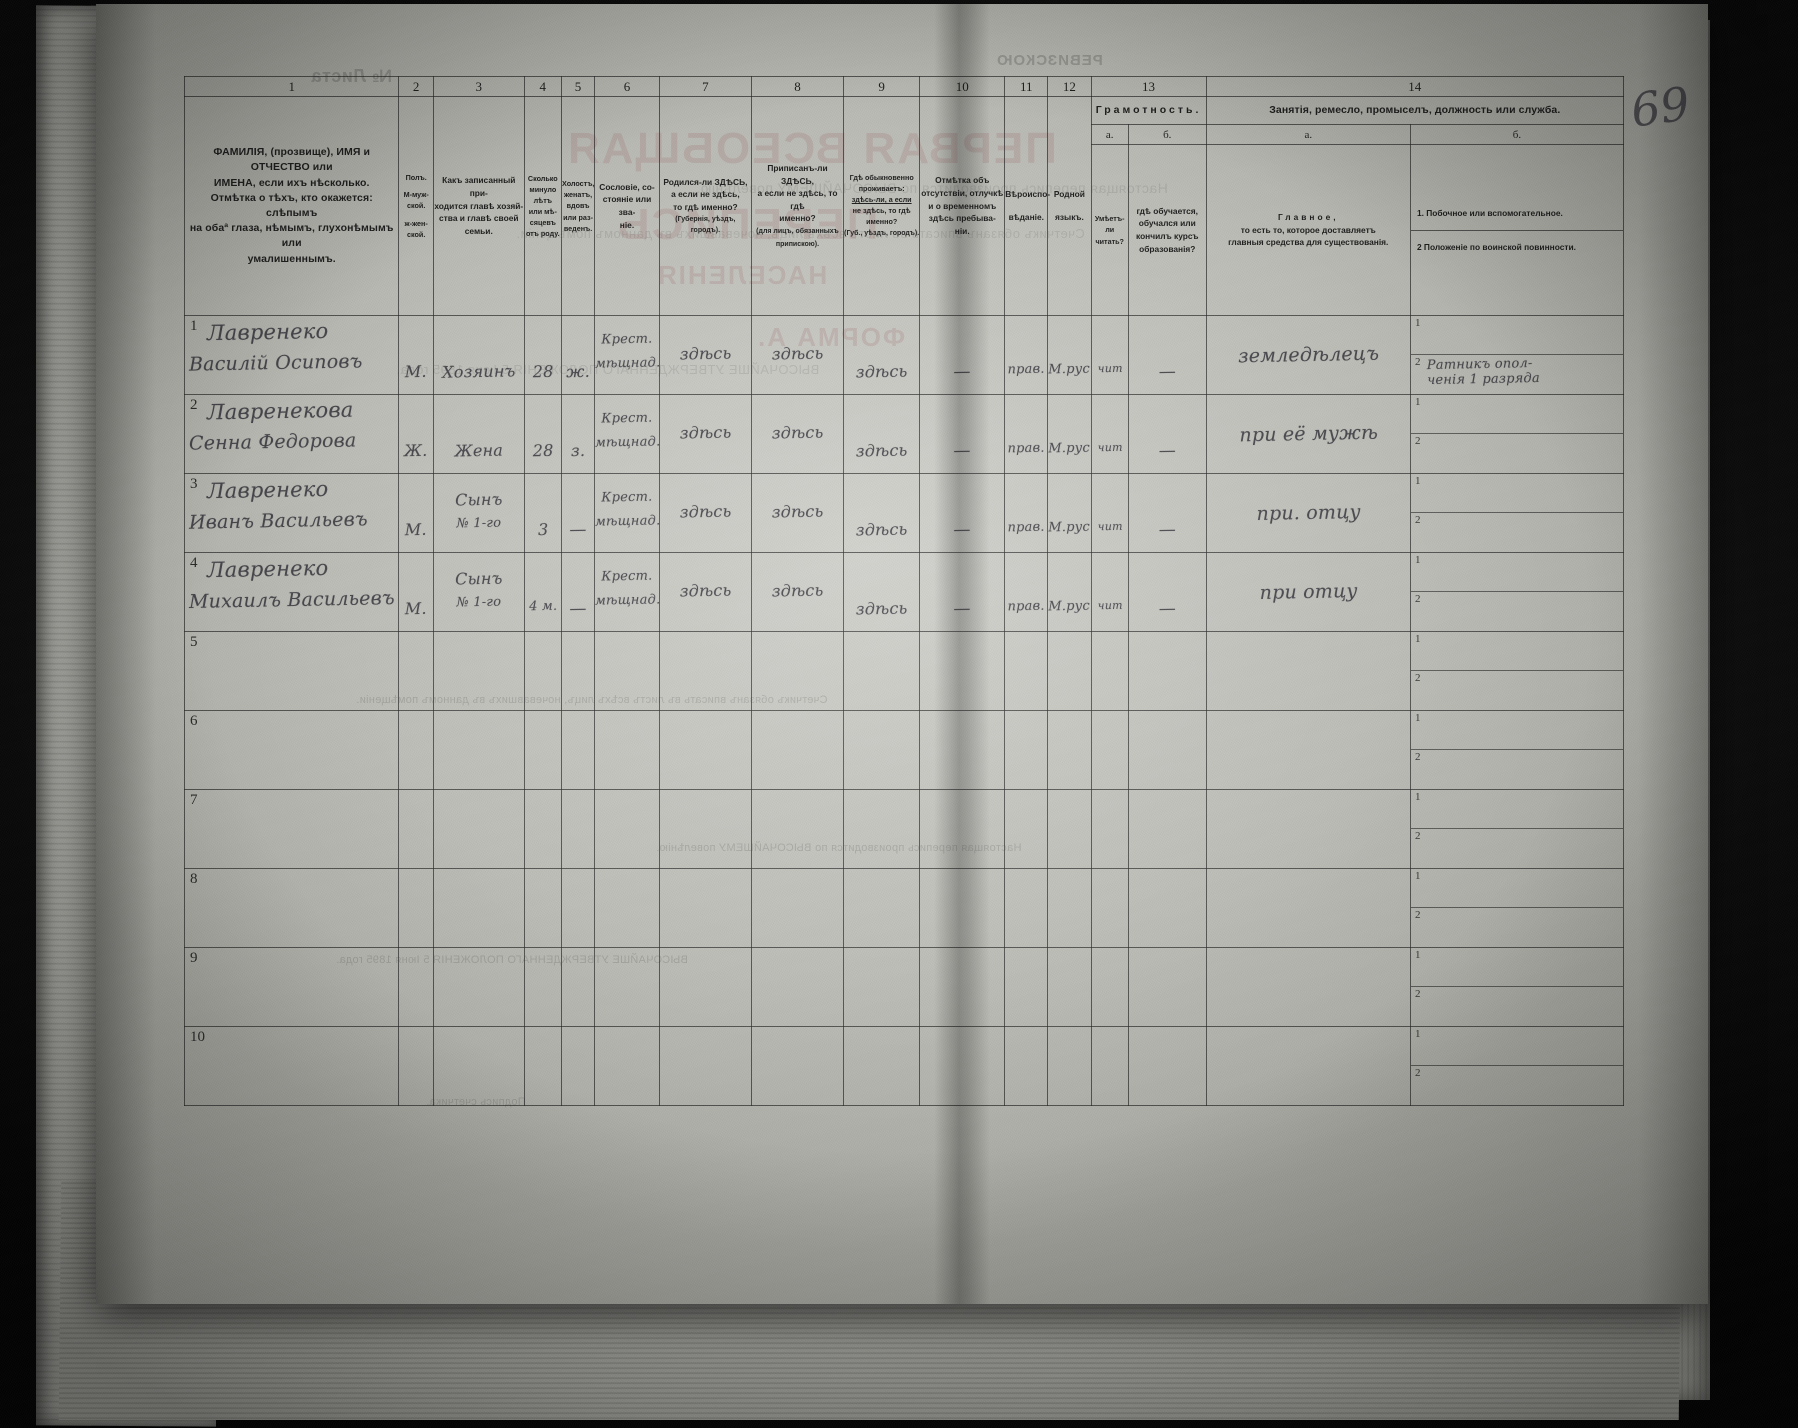 Image resolution: width=1798 pixels, height=1428 pixels. Describe the element at coordinates (627, 513) in the screenshot. I see `cell-estate-3: Крест. мѣщнад.` at that location.